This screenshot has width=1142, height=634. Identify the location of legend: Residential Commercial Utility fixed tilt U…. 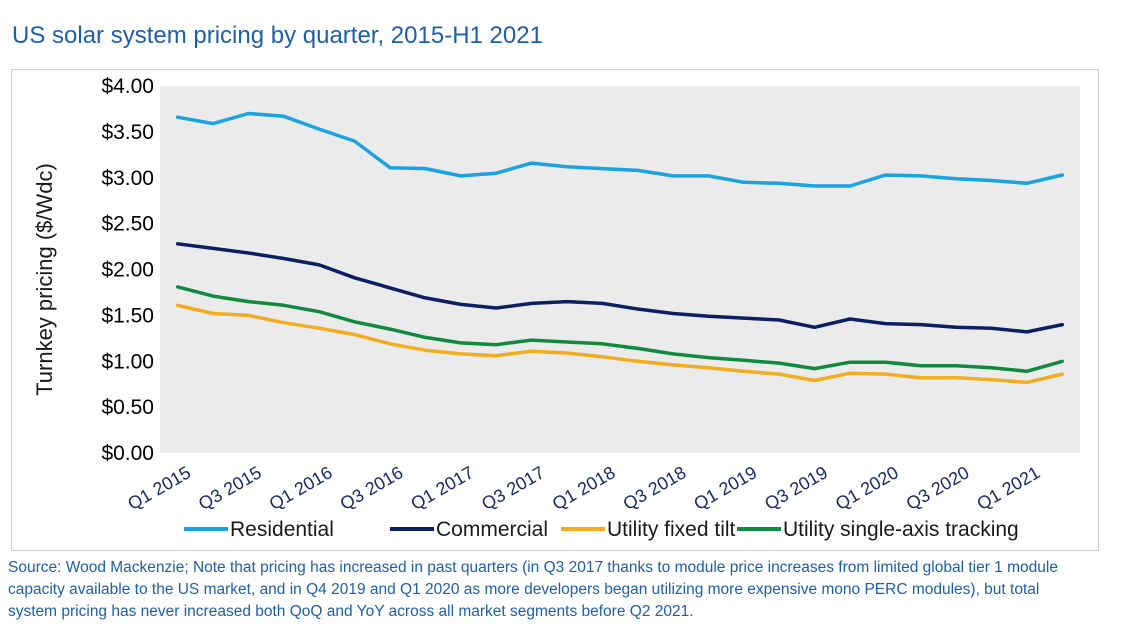
(601, 529).